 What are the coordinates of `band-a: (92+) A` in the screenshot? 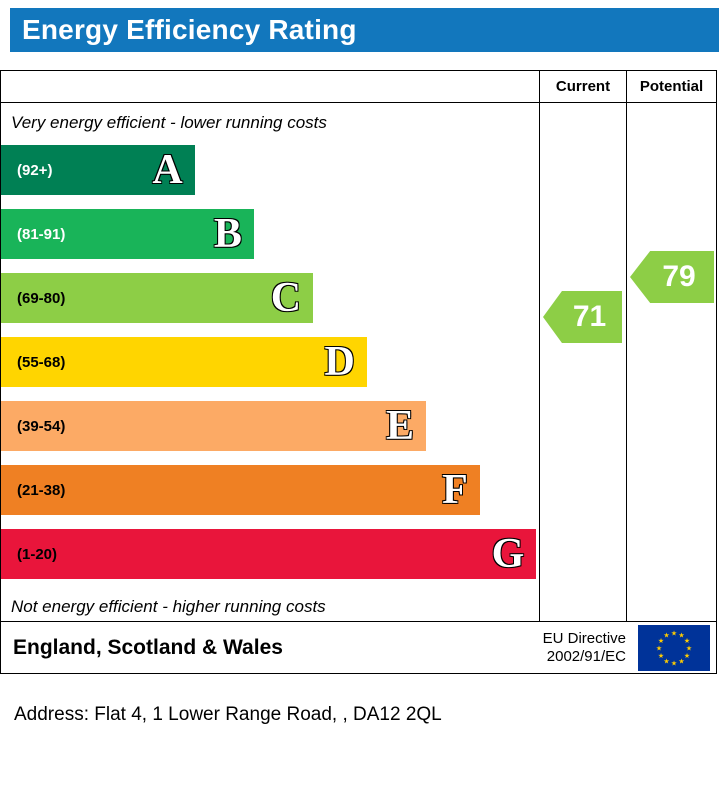 It's located at (98, 170).